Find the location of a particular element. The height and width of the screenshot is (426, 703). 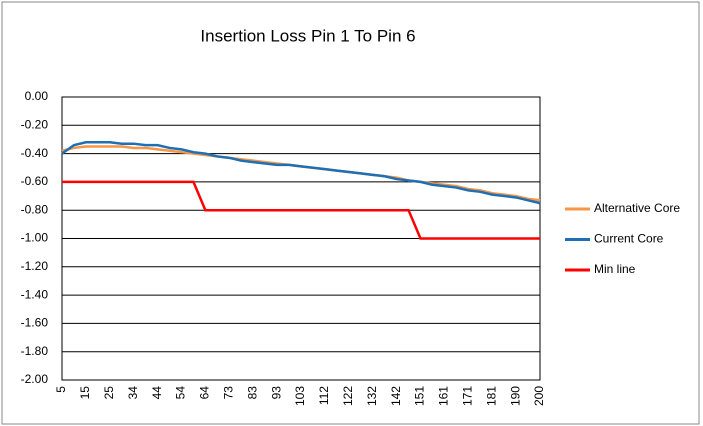

x-tick-label: 190 is located at coordinates (515, 396).